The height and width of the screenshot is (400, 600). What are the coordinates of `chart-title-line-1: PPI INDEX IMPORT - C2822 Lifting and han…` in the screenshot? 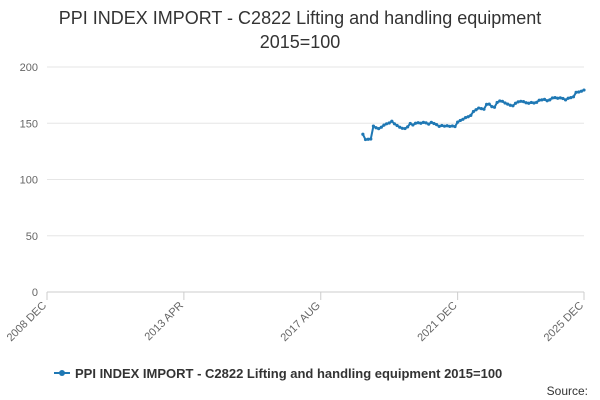 It's located at (300, 18).